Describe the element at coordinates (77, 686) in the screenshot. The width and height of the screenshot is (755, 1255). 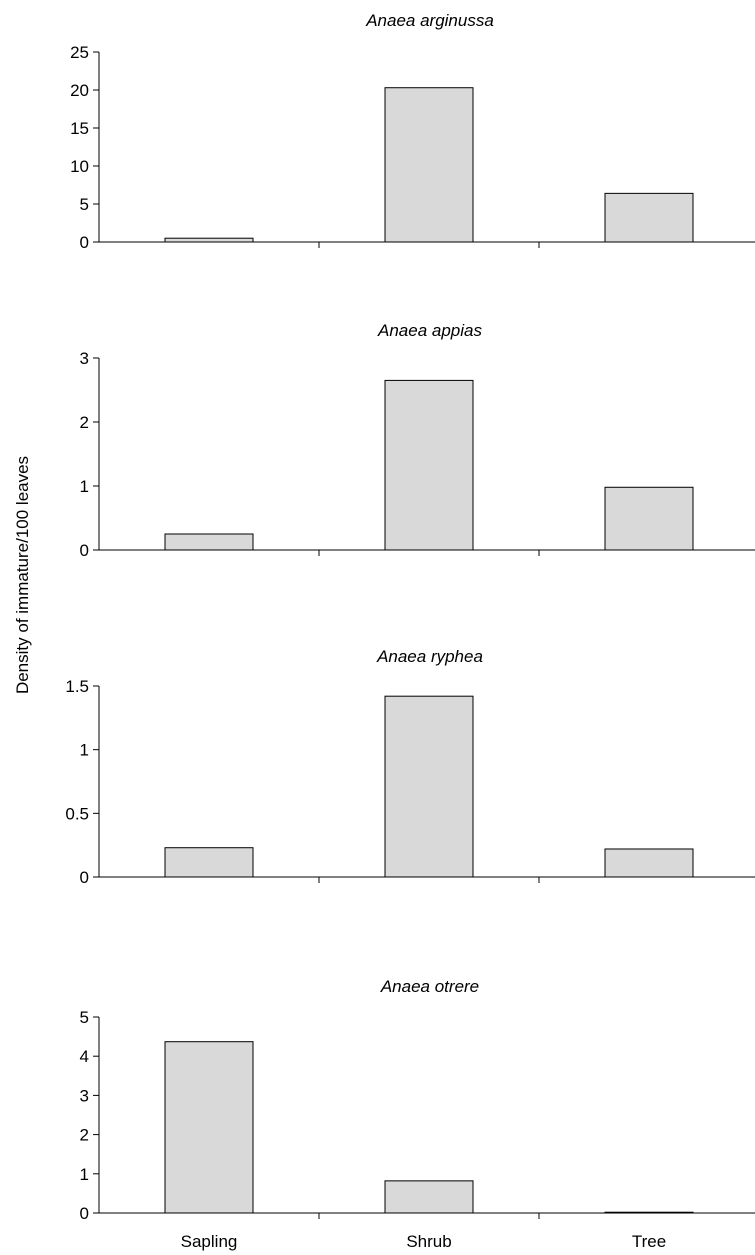
I see `y-tick-label: 1.5` at that location.